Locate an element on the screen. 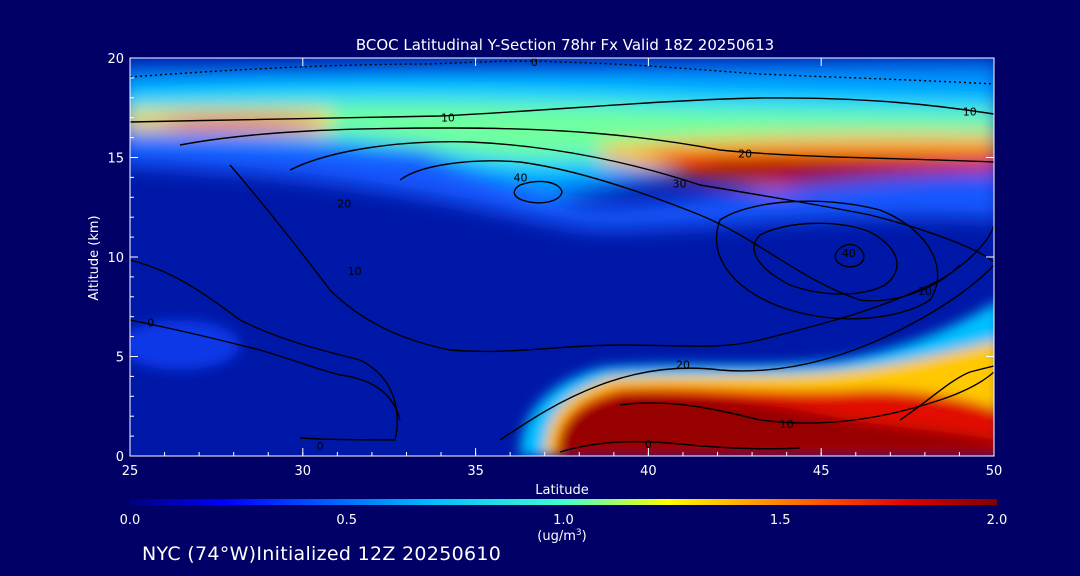  x-axis-label: Latitude is located at coordinates (562, 490).